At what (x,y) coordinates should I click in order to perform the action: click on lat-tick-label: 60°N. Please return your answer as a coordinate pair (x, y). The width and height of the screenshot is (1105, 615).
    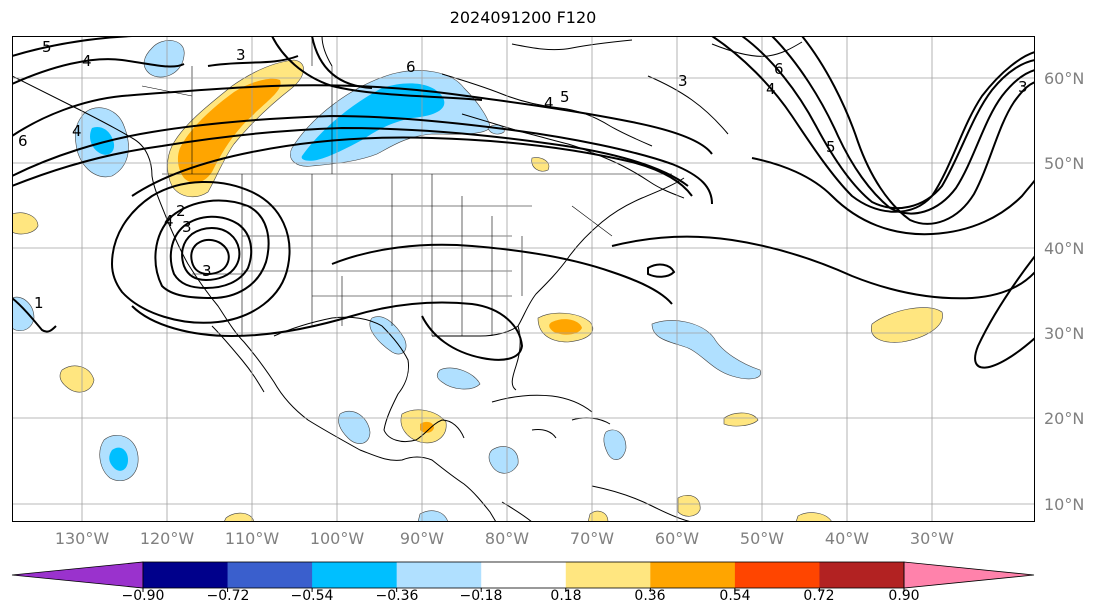
    Looking at the image, I should click on (1064, 78).